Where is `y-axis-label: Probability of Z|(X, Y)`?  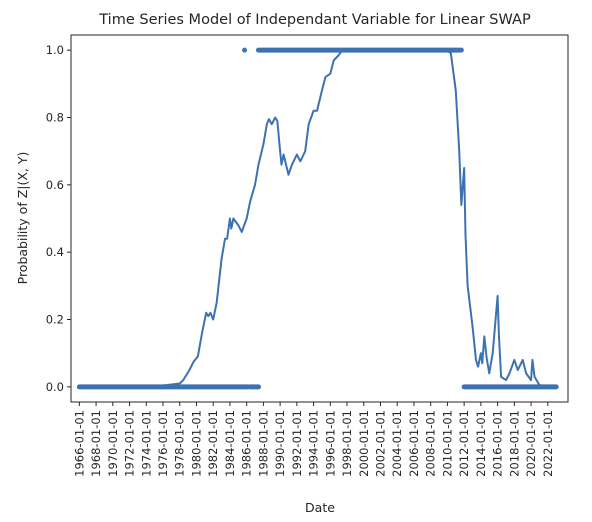 y-axis-label: Probability of Z|(X, Y) is located at coordinates (22, 218).